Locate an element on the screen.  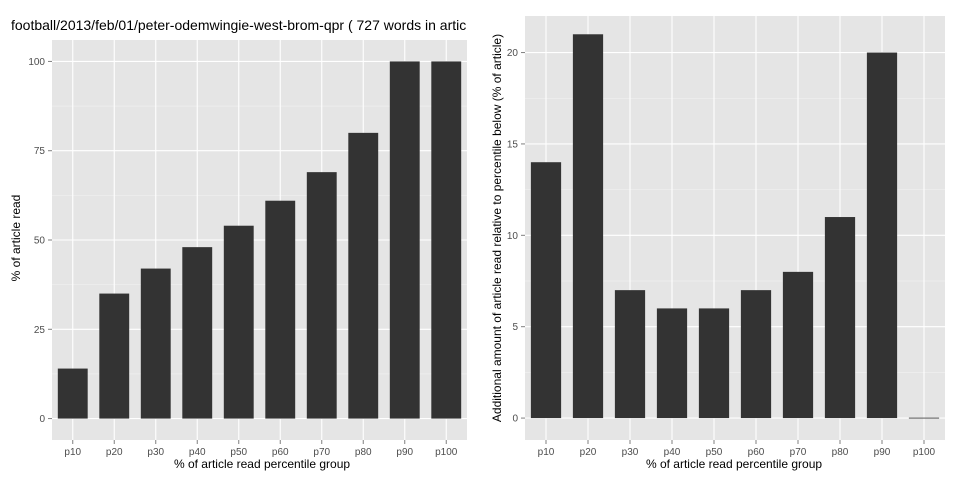
right-y-tick-label: 15 is located at coordinates (513, 144).